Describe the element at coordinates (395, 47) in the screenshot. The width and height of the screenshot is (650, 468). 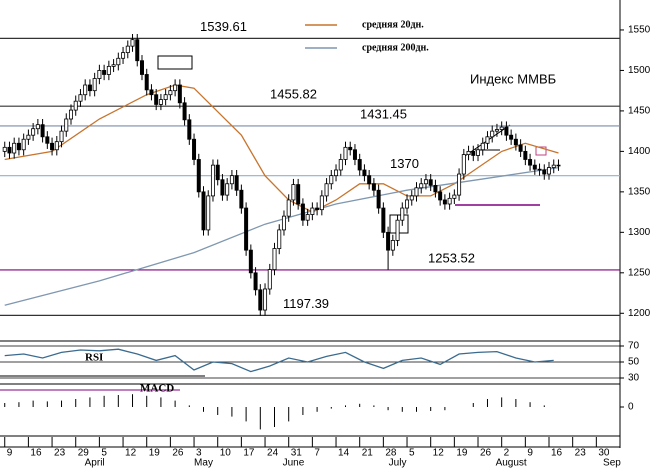
I see `legend-label: средняя 200дн.` at that location.